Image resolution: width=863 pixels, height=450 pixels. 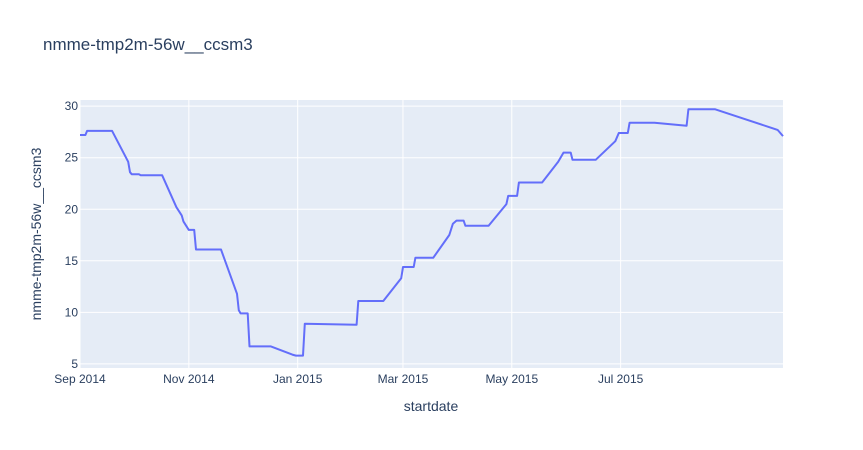 I want to click on x-tick-label: May 2015, so click(x=511, y=379).